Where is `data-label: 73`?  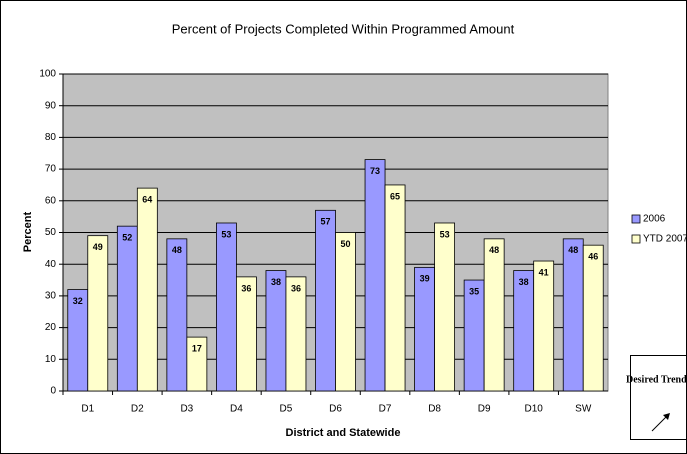 data-label: 73 is located at coordinates (375, 171).